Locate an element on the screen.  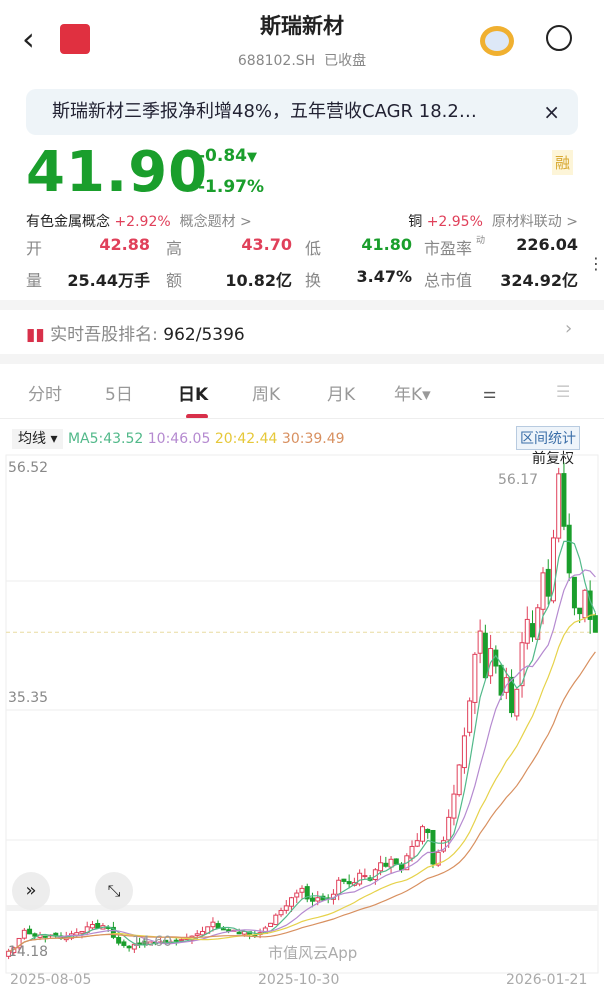
close-icon: × is located at coordinates (551, 112).